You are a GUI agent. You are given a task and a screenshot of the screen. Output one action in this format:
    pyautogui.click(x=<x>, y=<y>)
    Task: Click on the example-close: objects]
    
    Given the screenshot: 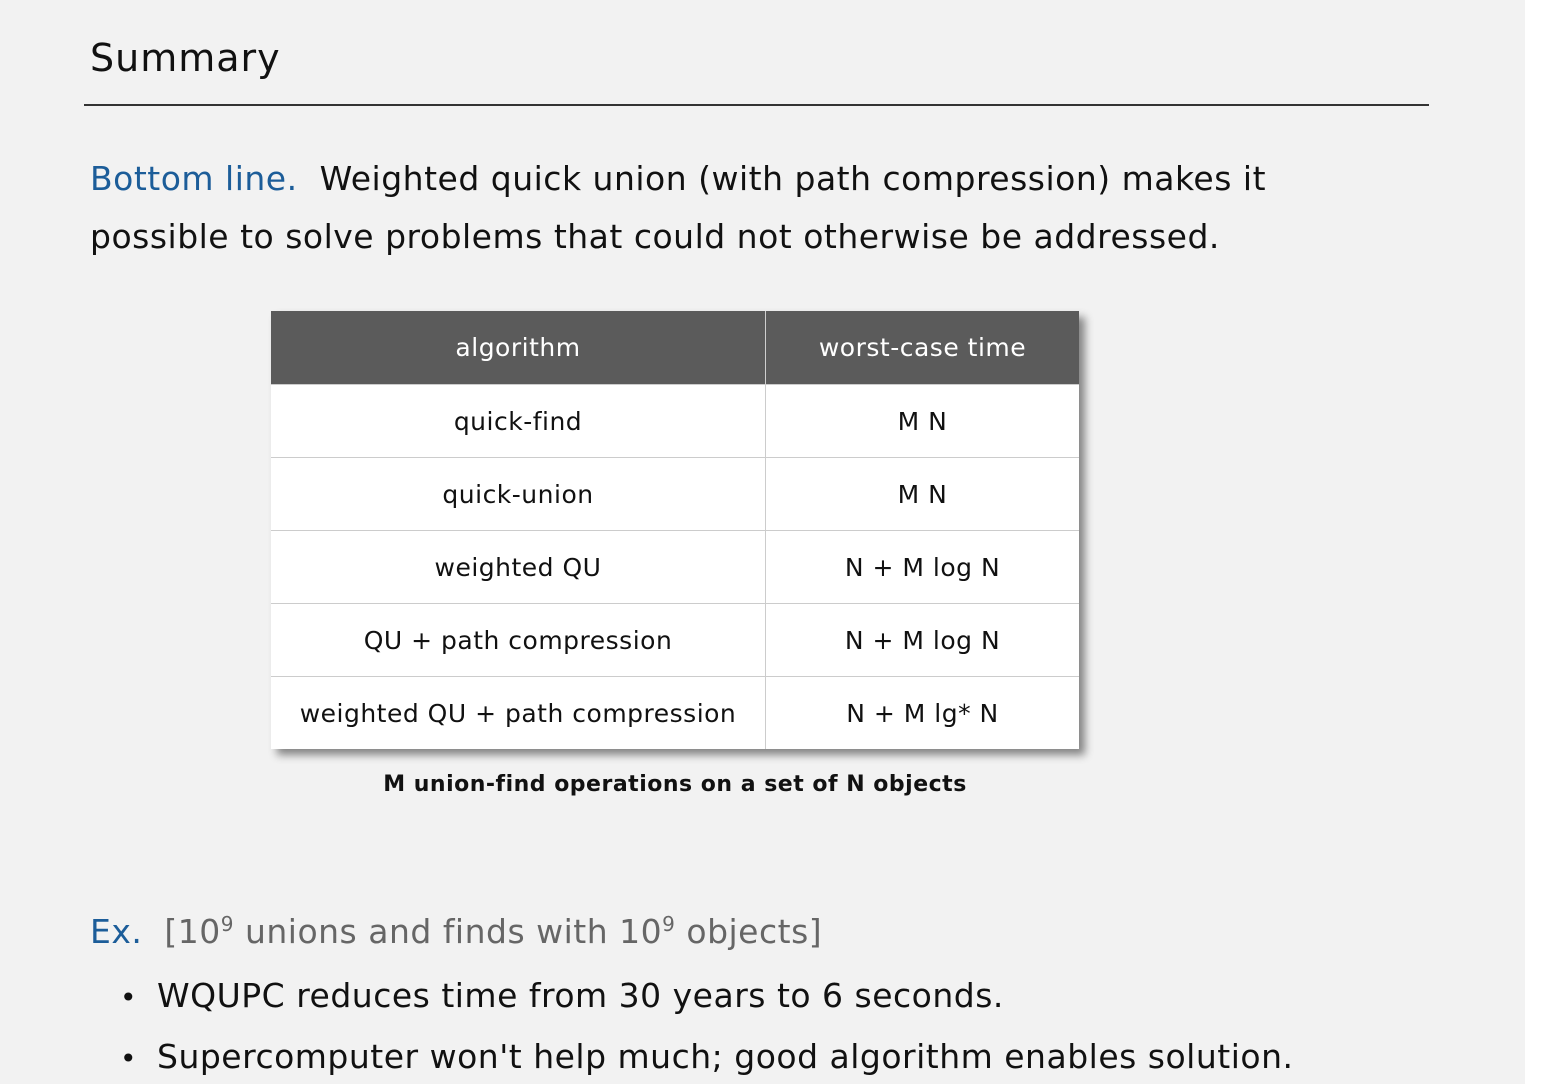 What is the action you would take?
    pyautogui.click(x=749, y=931)
    